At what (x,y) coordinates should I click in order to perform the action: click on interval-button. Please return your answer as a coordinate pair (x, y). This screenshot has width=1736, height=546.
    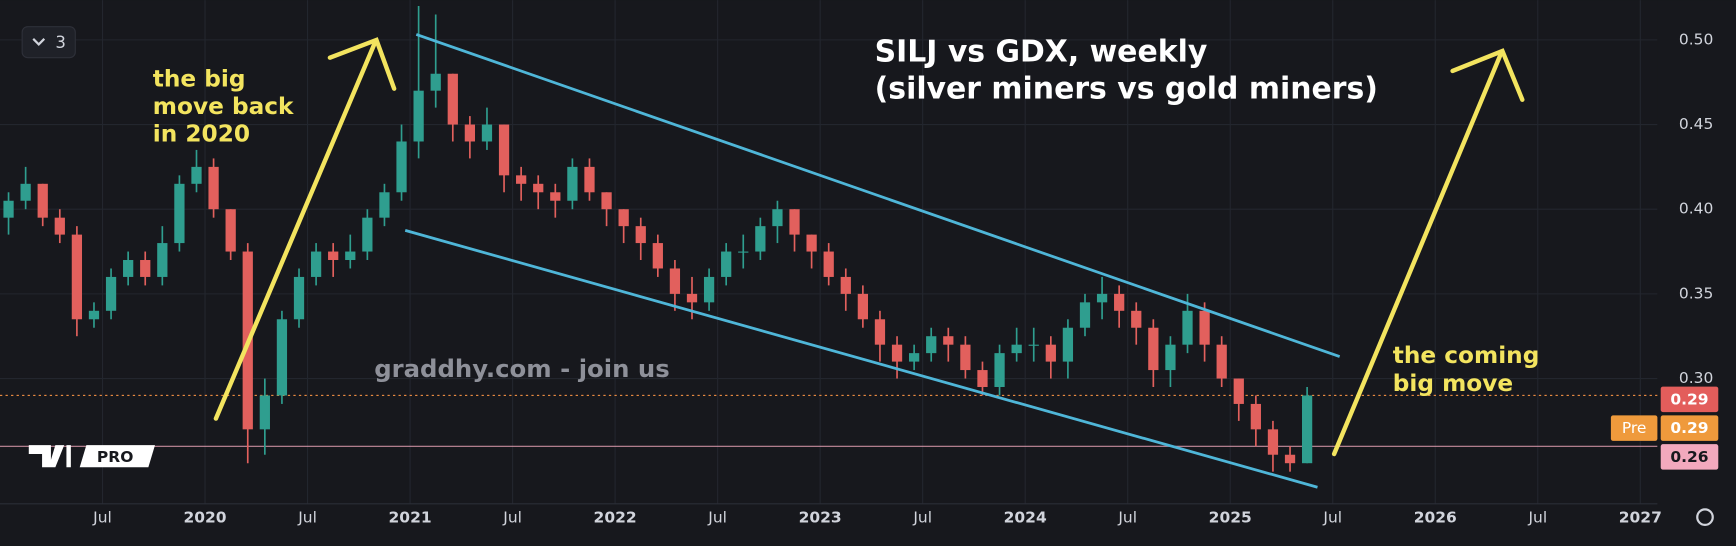
    Looking at the image, I should click on (48, 42).